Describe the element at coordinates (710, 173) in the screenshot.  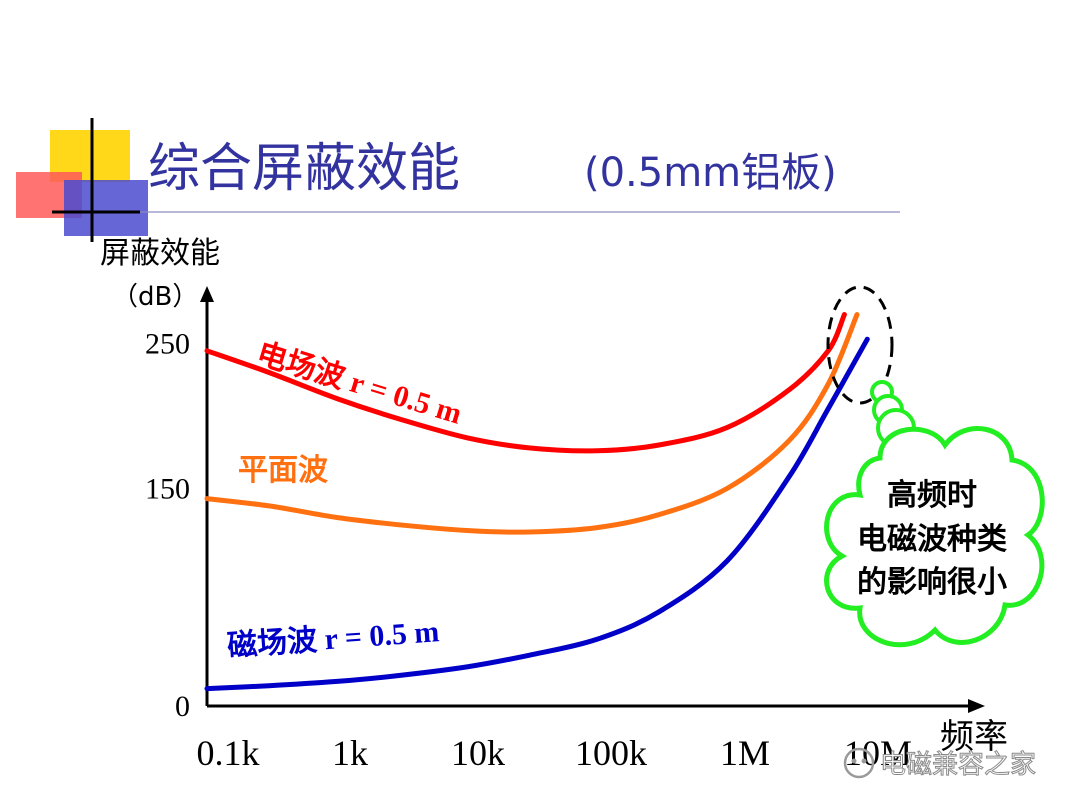
I see `slide-subtitle-text: (0.5mm铝板)` at that location.